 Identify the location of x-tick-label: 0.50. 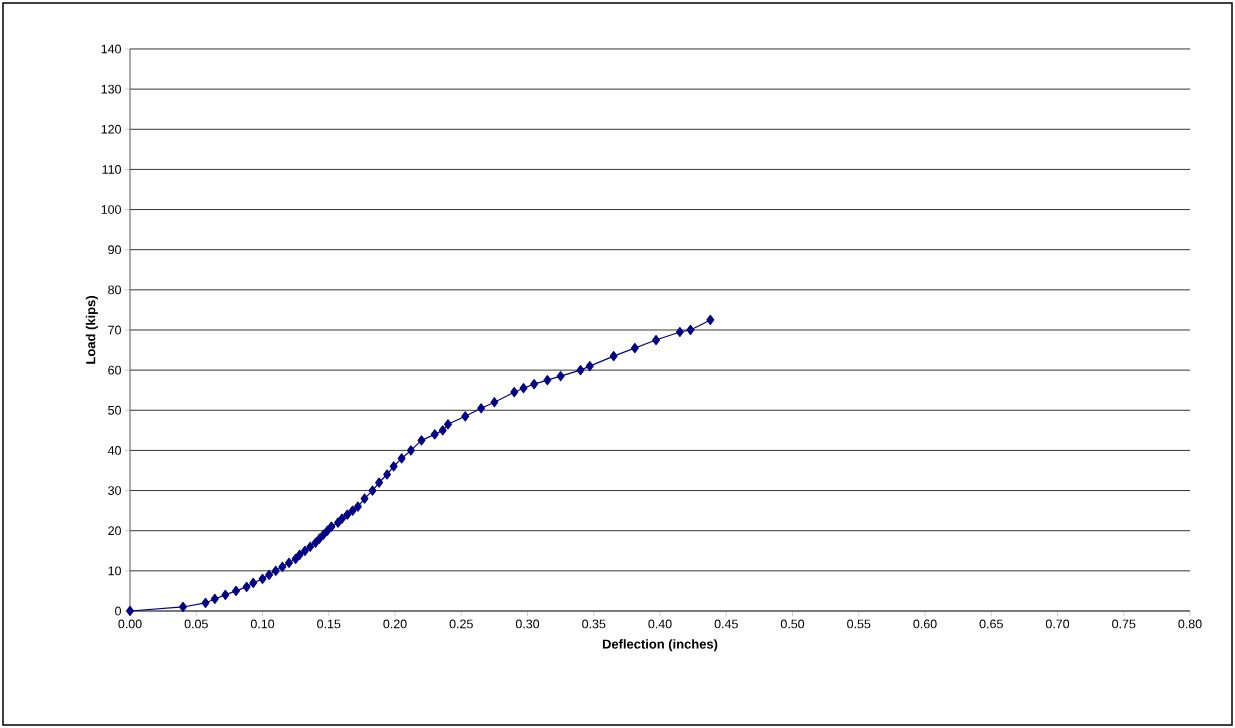
(792, 624).